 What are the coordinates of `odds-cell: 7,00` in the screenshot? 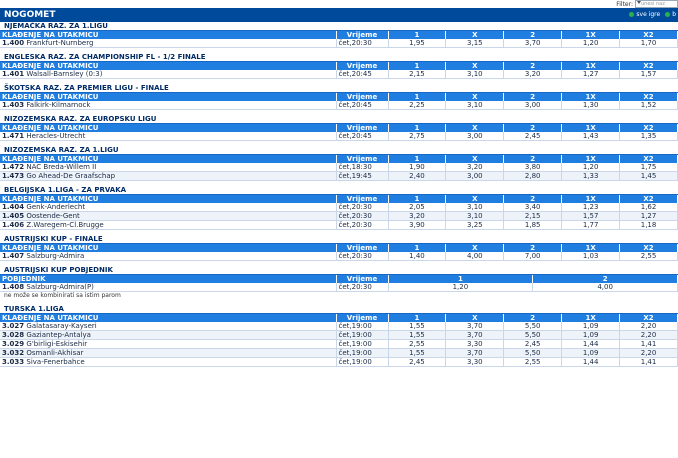 It's located at (533, 256).